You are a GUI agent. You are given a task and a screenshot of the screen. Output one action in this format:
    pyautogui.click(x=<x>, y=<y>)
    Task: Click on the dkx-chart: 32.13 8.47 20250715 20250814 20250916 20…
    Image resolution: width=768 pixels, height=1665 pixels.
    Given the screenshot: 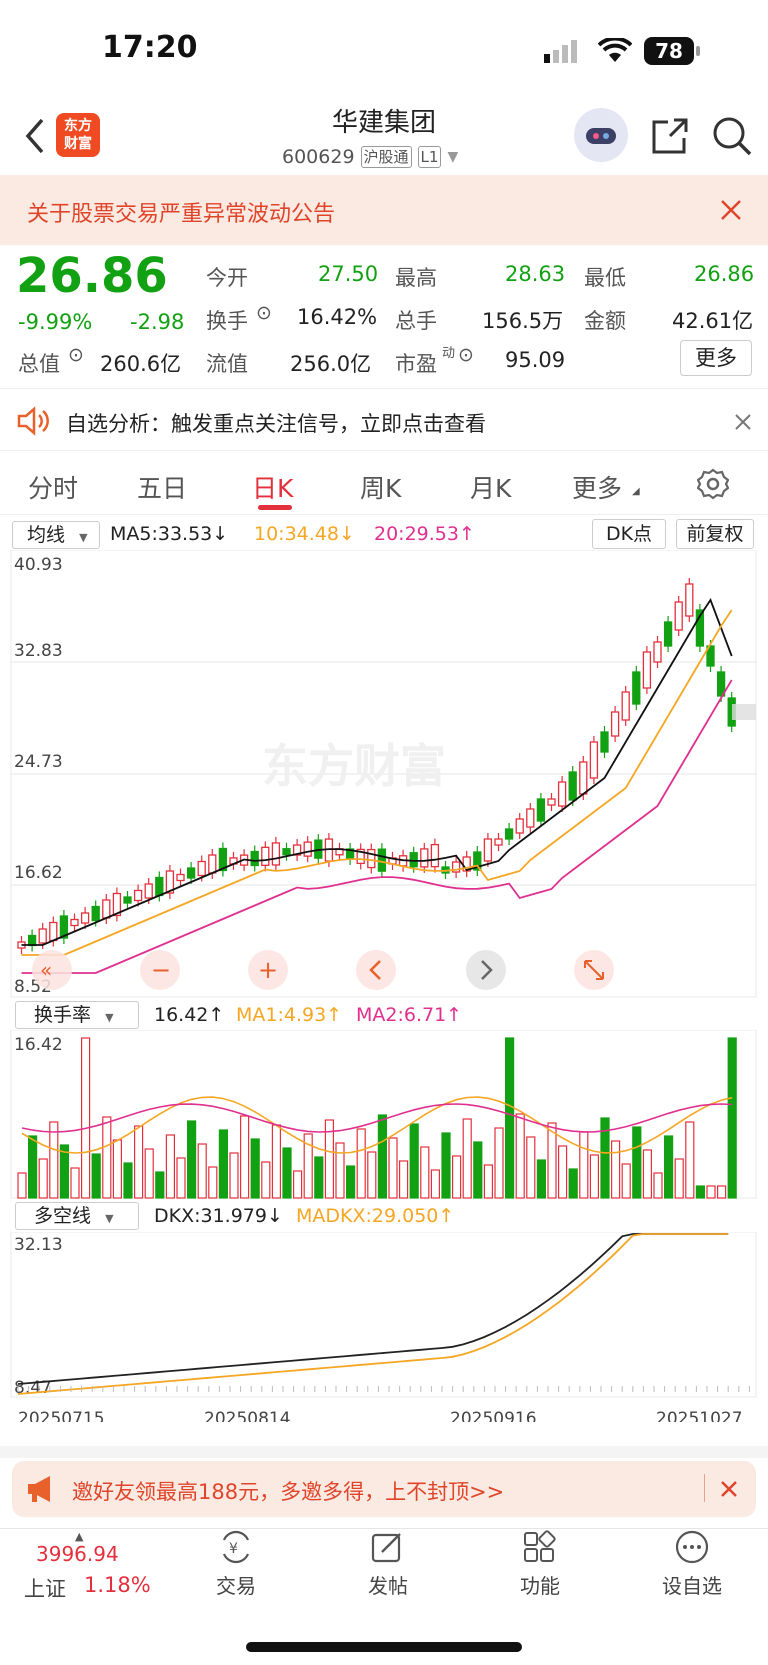 What is the action you would take?
    pyautogui.click(x=384, y=1327)
    